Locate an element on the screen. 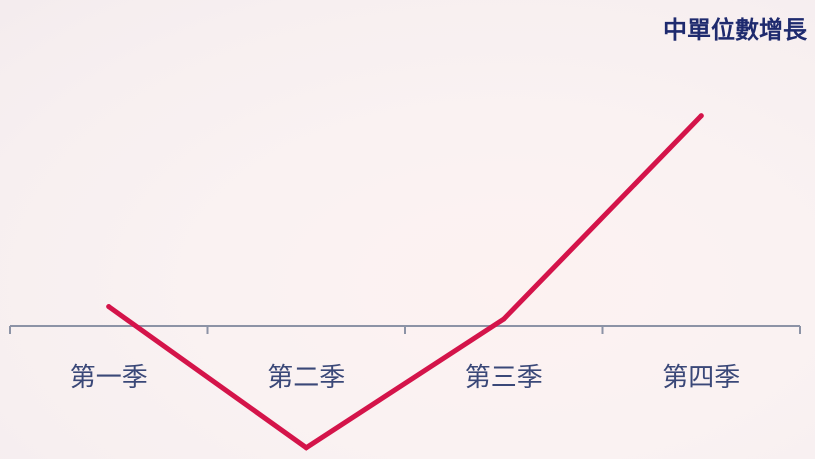 Image resolution: width=815 pixels, height=459 pixels. x-tick-label: 第四季 is located at coordinates (701, 378).